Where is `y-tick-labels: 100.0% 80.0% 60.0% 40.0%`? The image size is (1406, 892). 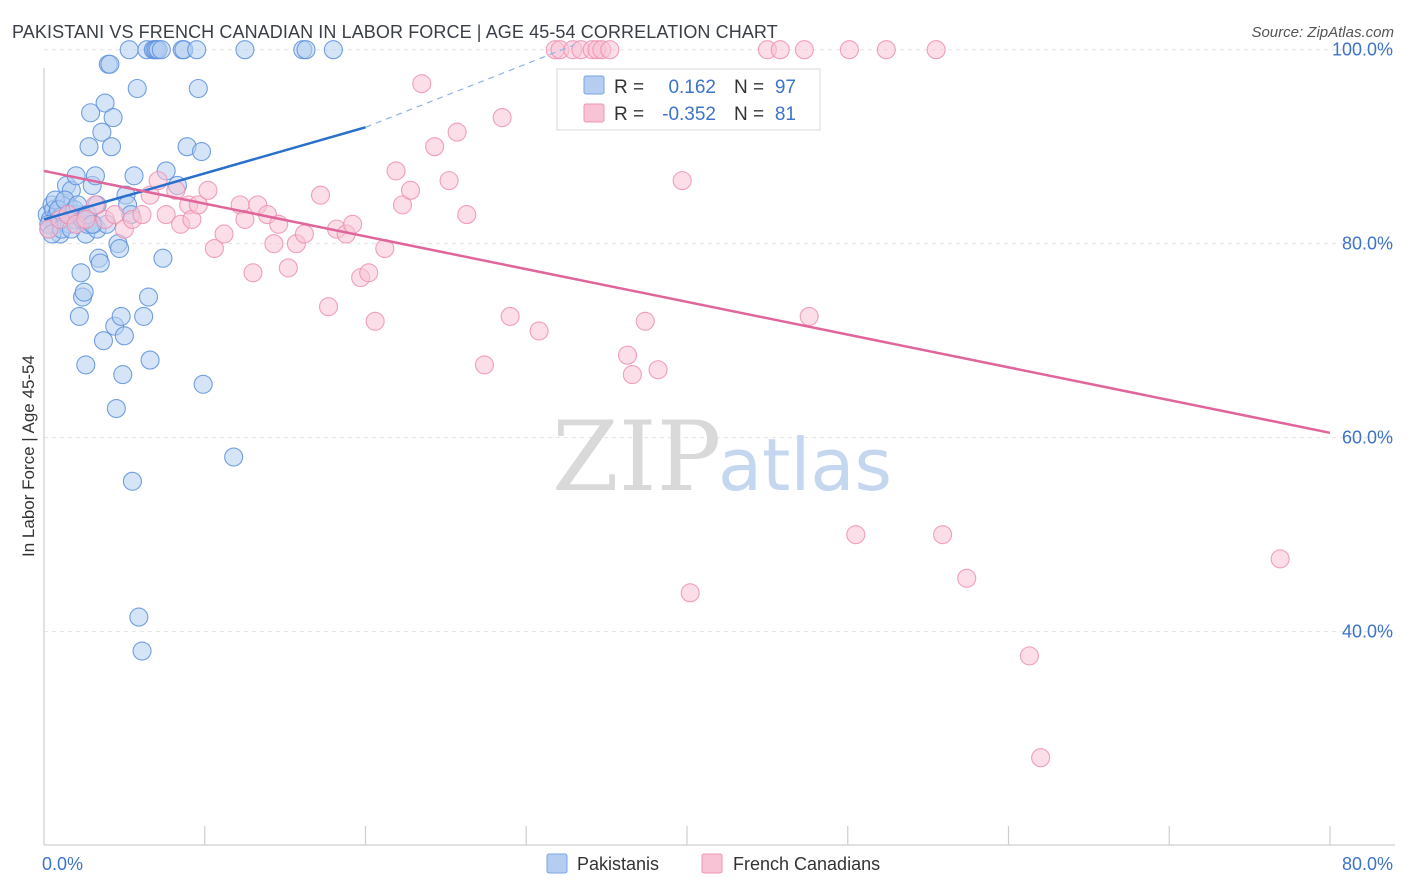 y-tick-labels: 100.0% 80.0% 60.0% 40.0% is located at coordinates (1362, 341).